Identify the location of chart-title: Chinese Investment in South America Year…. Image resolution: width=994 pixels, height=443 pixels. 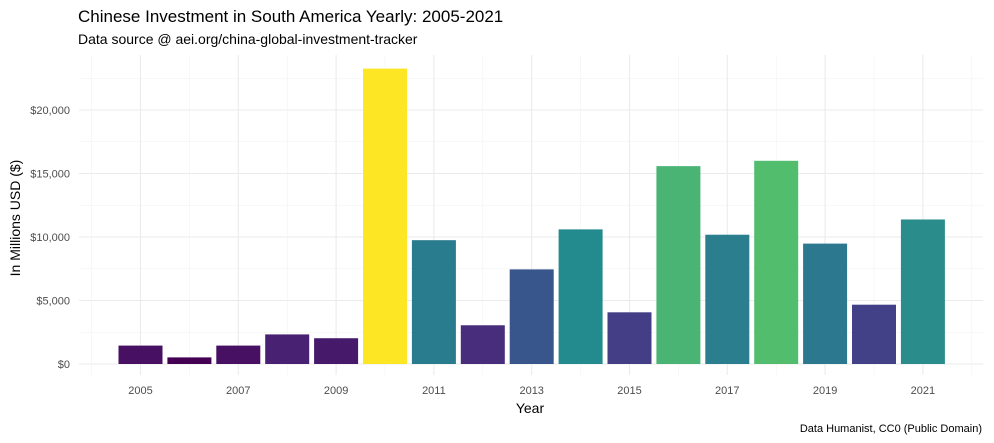
(291, 16).